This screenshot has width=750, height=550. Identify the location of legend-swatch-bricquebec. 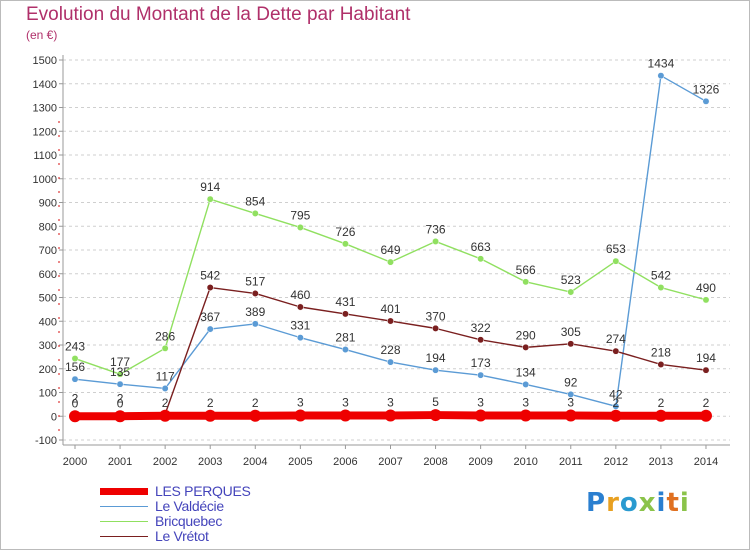
(124, 521).